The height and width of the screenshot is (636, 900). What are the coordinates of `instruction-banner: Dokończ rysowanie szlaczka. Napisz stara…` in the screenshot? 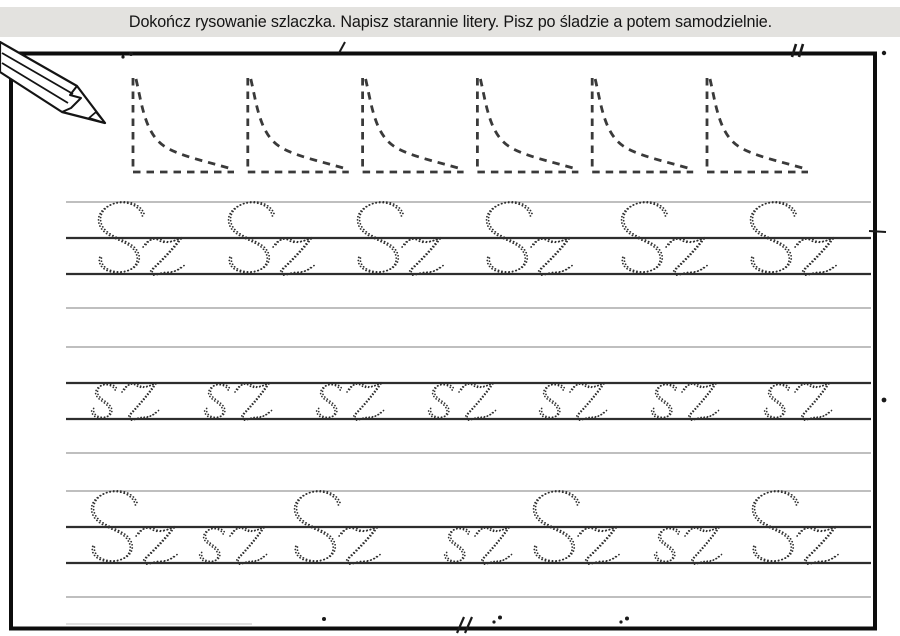 It's located at (450, 22).